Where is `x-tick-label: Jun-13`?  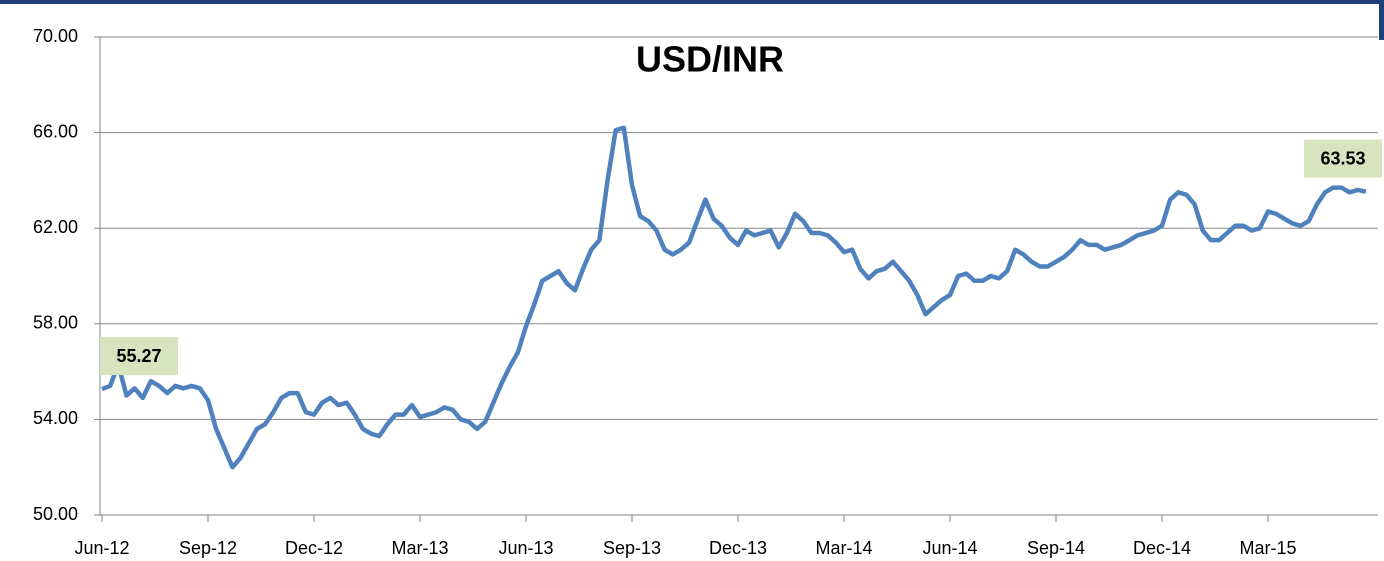 x-tick-label: Jun-13 is located at coordinates (525, 548).